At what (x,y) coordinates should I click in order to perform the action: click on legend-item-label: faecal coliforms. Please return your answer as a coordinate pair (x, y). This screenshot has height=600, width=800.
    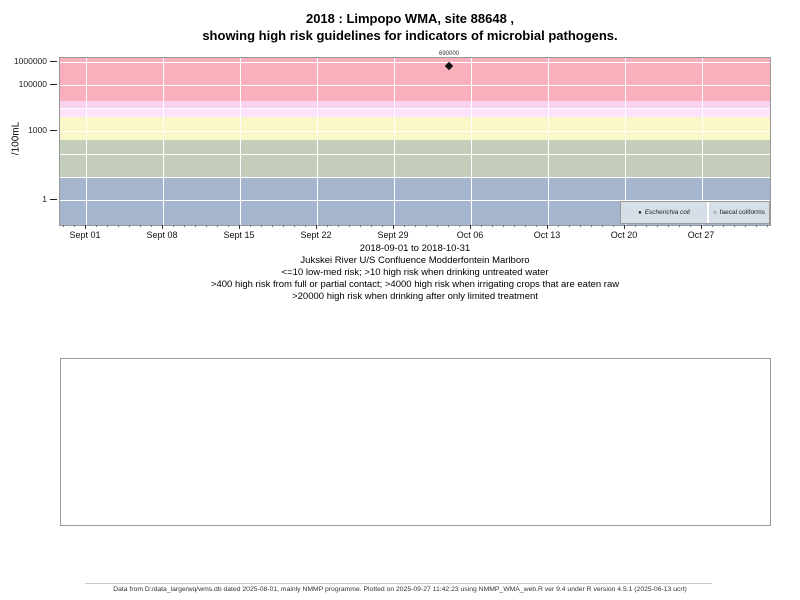
    Looking at the image, I should click on (742, 212).